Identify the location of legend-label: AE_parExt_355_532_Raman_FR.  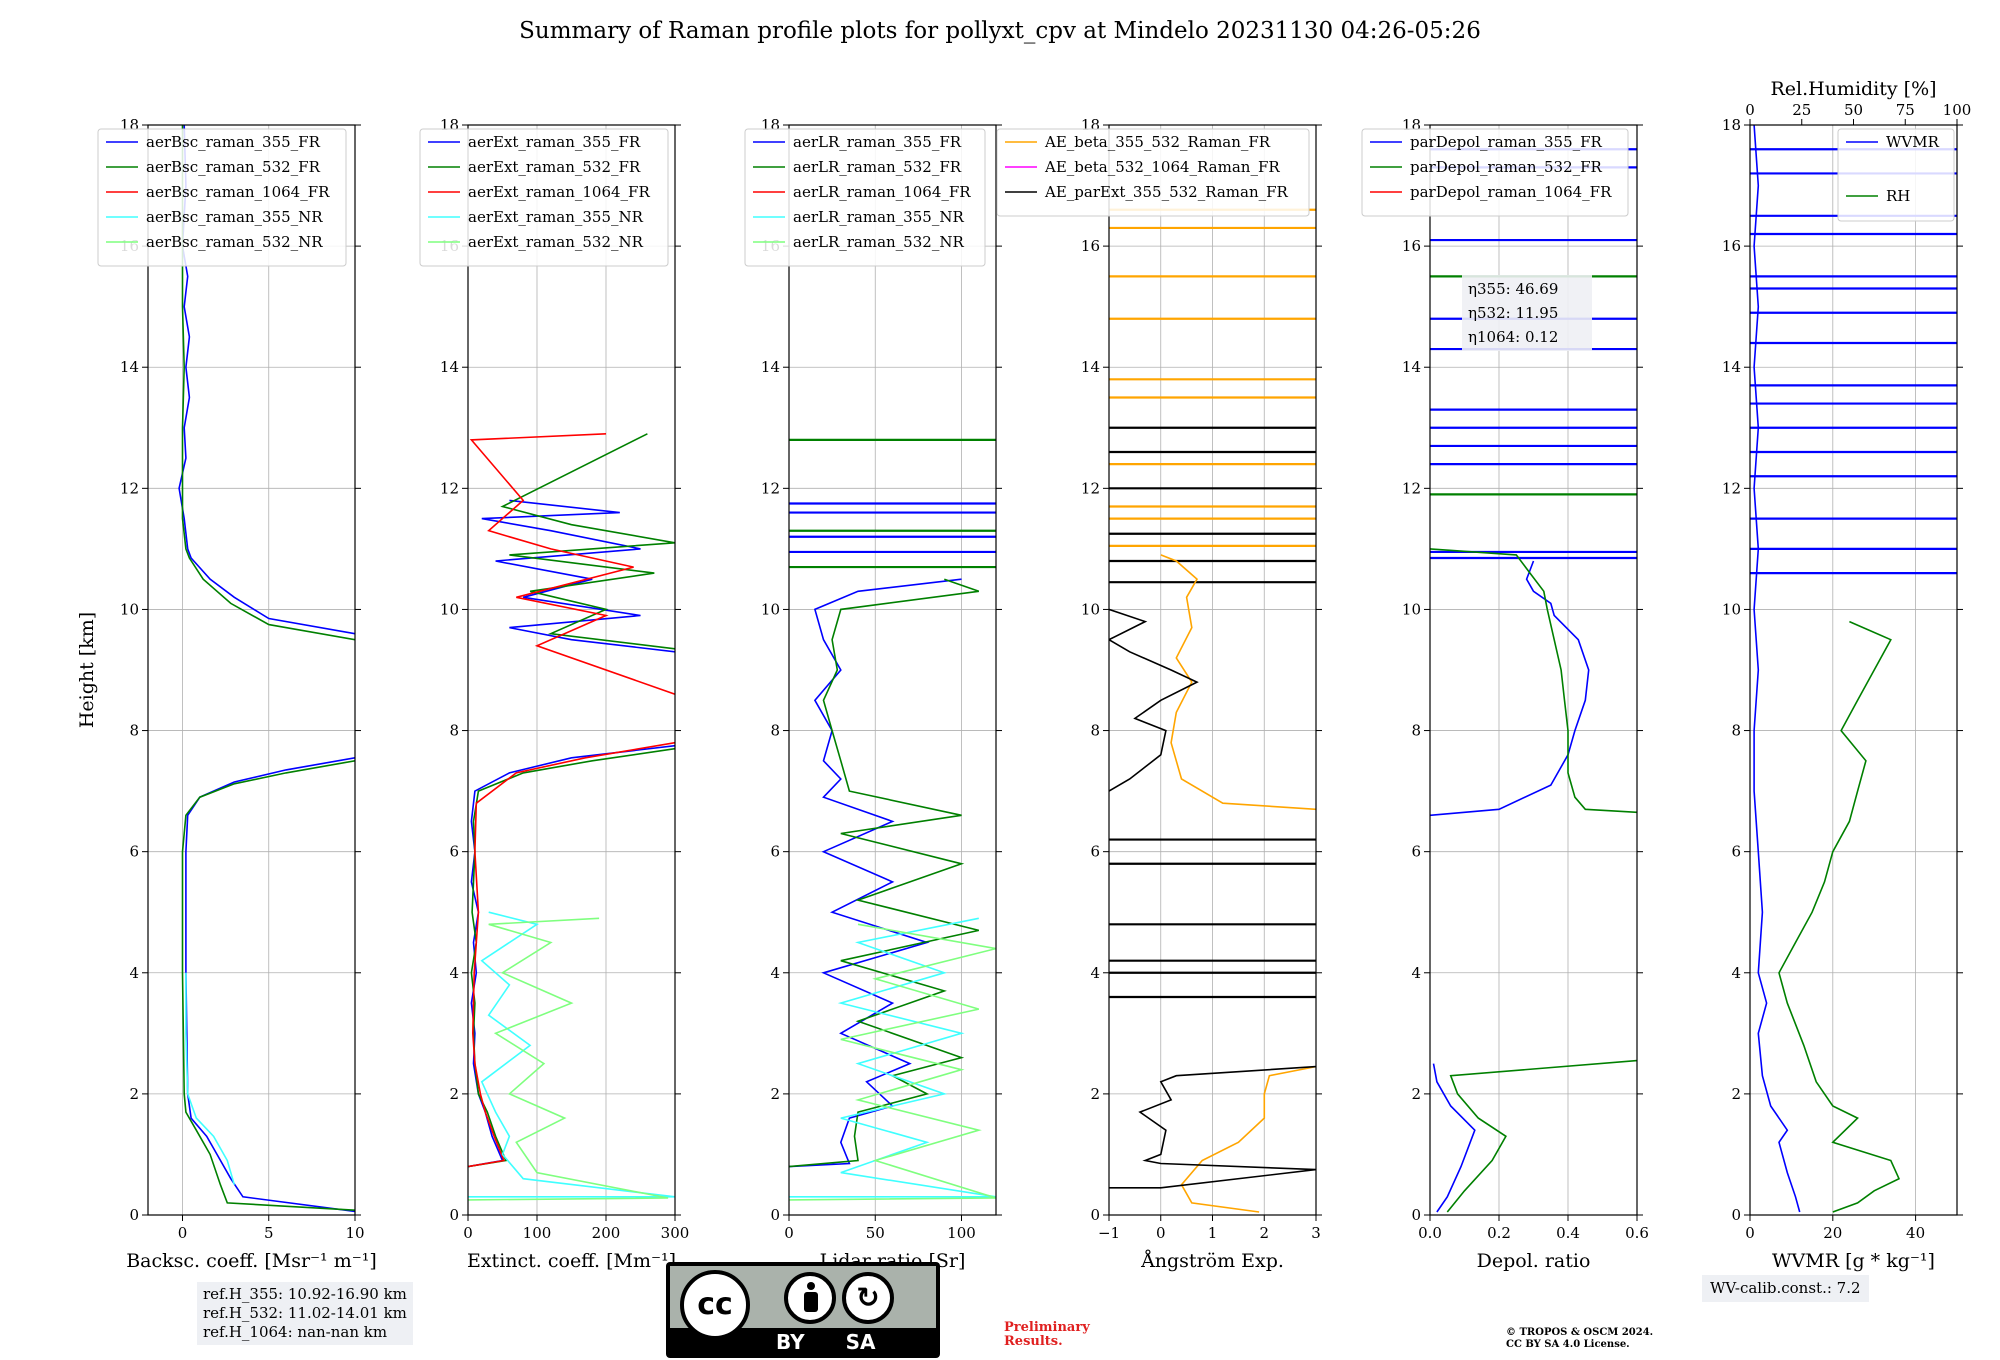
(1166, 192).